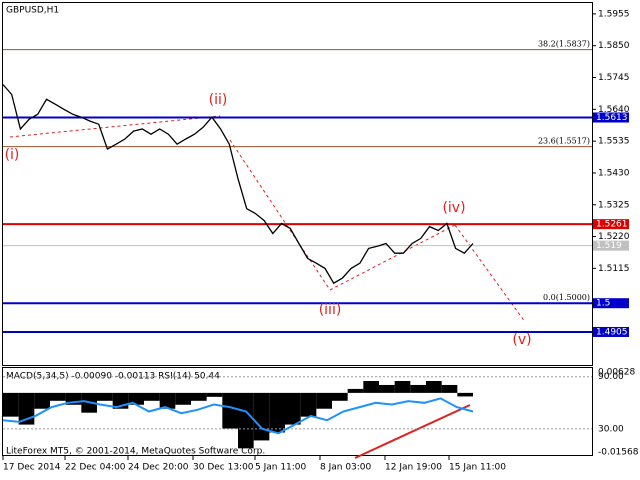 The image size is (640, 480). I want to click on x-tick-label: 5 Jan 11:00, so click(281, 468).